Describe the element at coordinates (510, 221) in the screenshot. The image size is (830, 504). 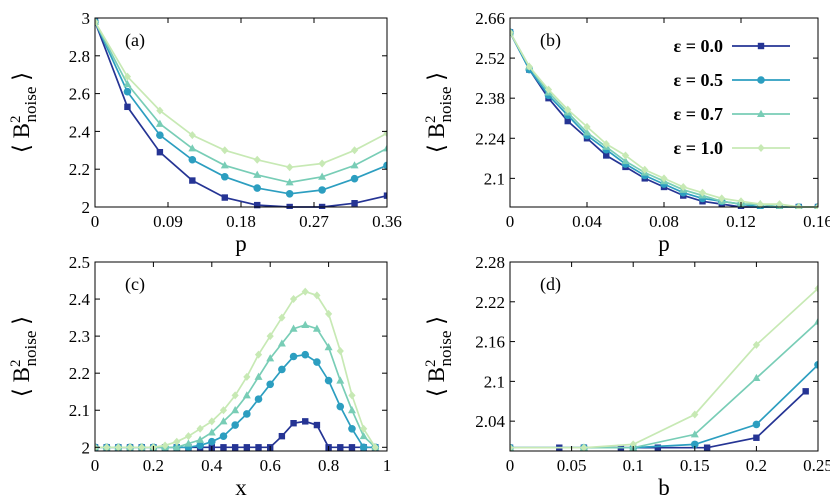
I see `panel-b-x-tick-label: 0` at that location.